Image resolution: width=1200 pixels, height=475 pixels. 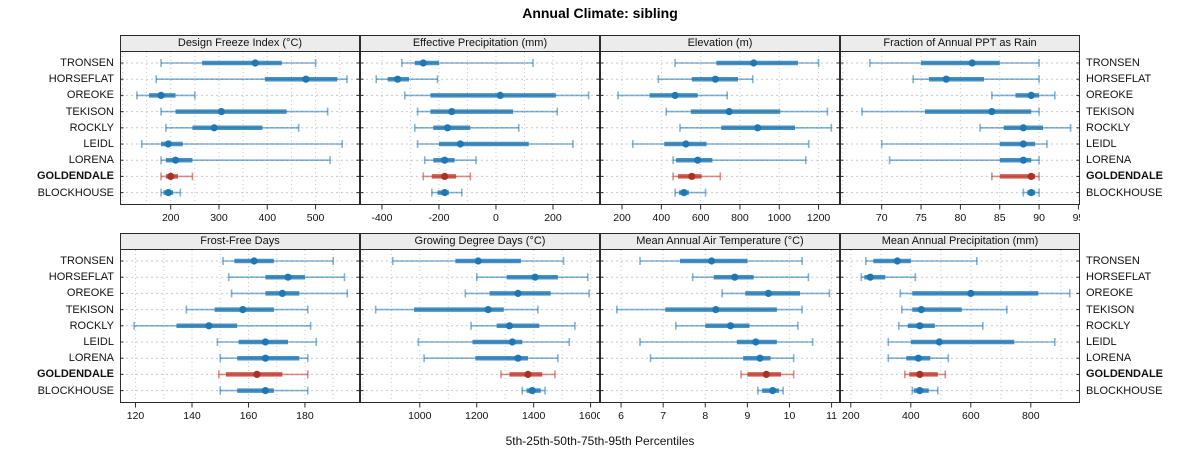 What do you see at coordinates (1101, 342) in the screenshot?
I see `station-label-leidl: LEIDL` at bounding box center [1101, 342].